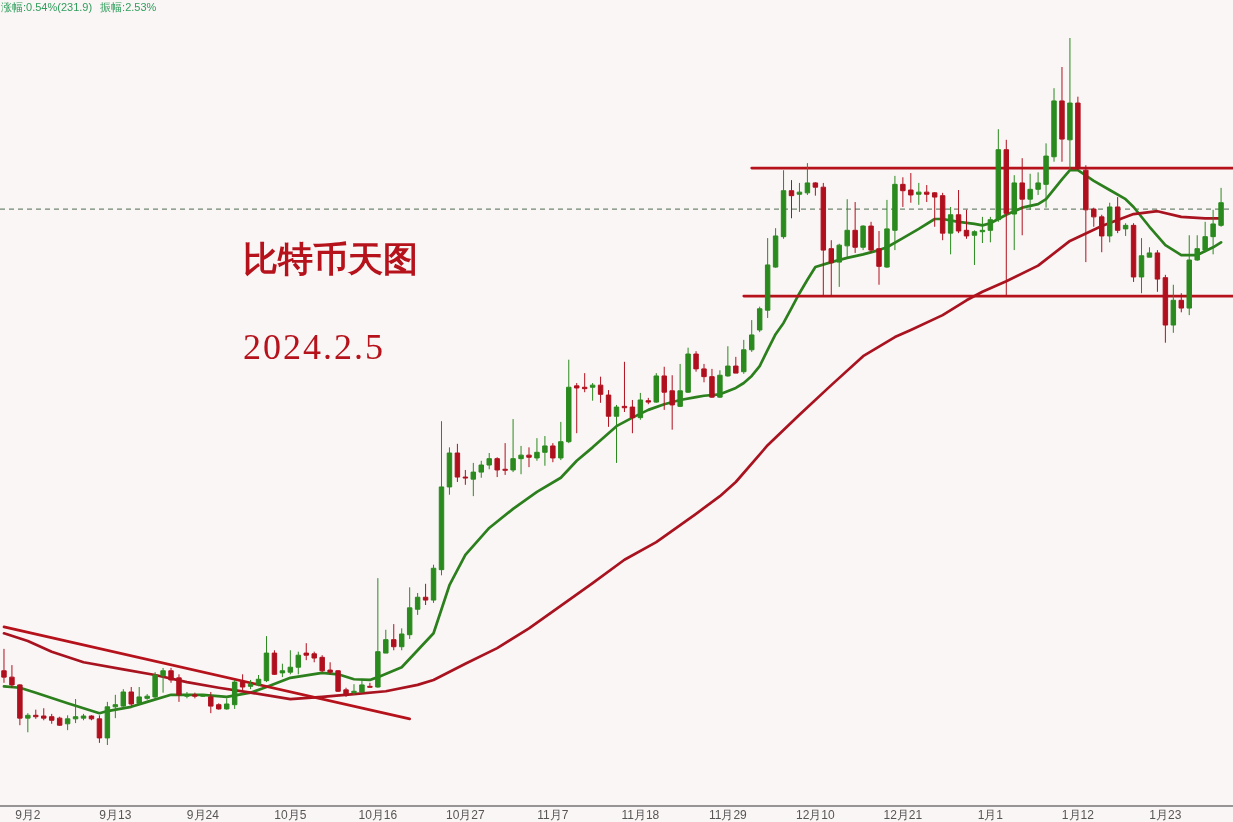 The height and width of the screenshot is (822, 1233). Describe the element at coordinates (1165, 815) in the screenshot. I see `x-tick-label: 1月23` at that location.